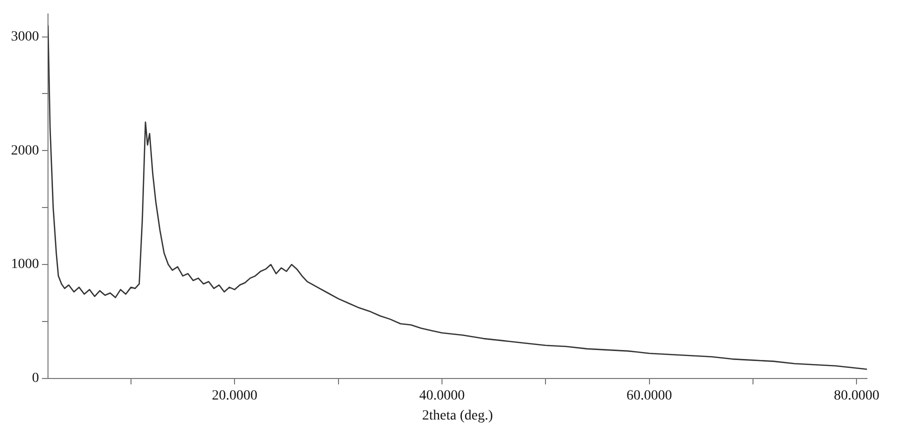 The image size is (901, 428). What do you see at coordinates (442, 396) in the screenshot?
I see `x-tick-label: 40.0000` at bounding box center [442, 396].